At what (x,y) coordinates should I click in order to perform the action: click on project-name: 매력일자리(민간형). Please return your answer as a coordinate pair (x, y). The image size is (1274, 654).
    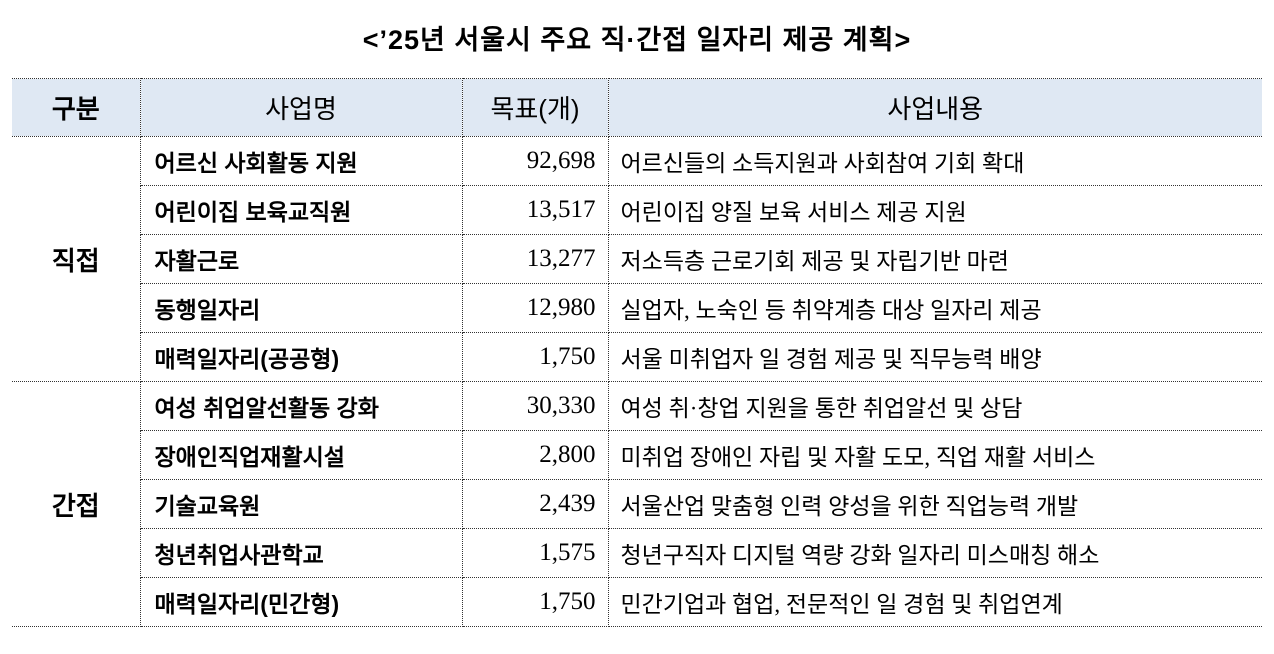
    Looking at the image, I should click on (301, 602).